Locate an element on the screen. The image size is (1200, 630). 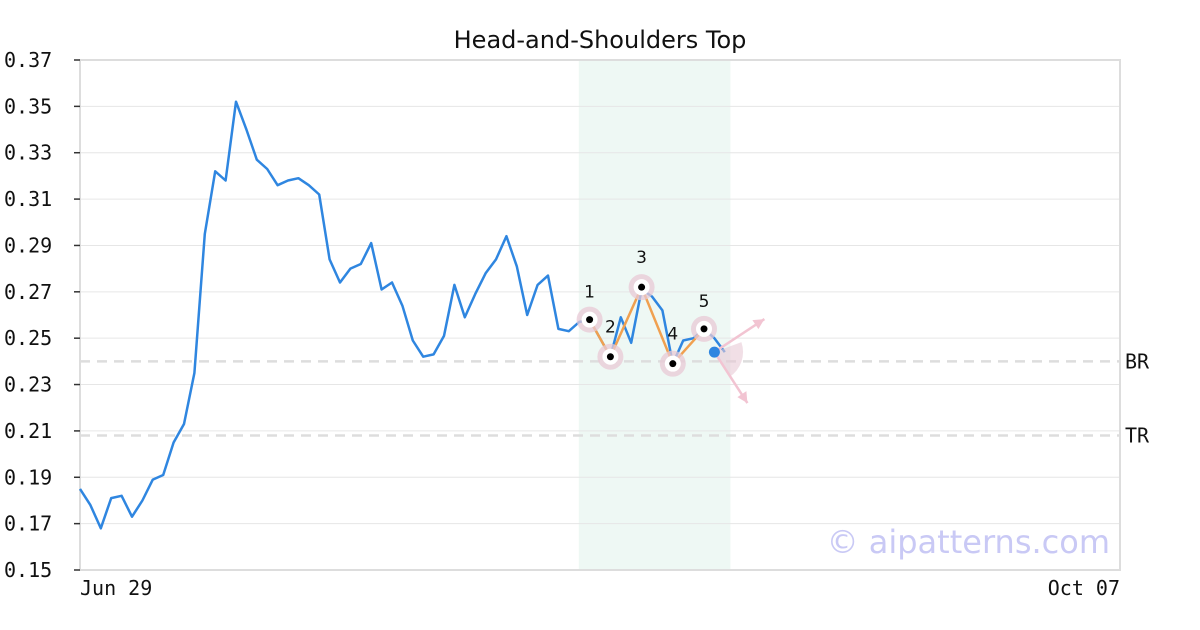
pattern-point-label: 3 is located at coordinates (641, 258).